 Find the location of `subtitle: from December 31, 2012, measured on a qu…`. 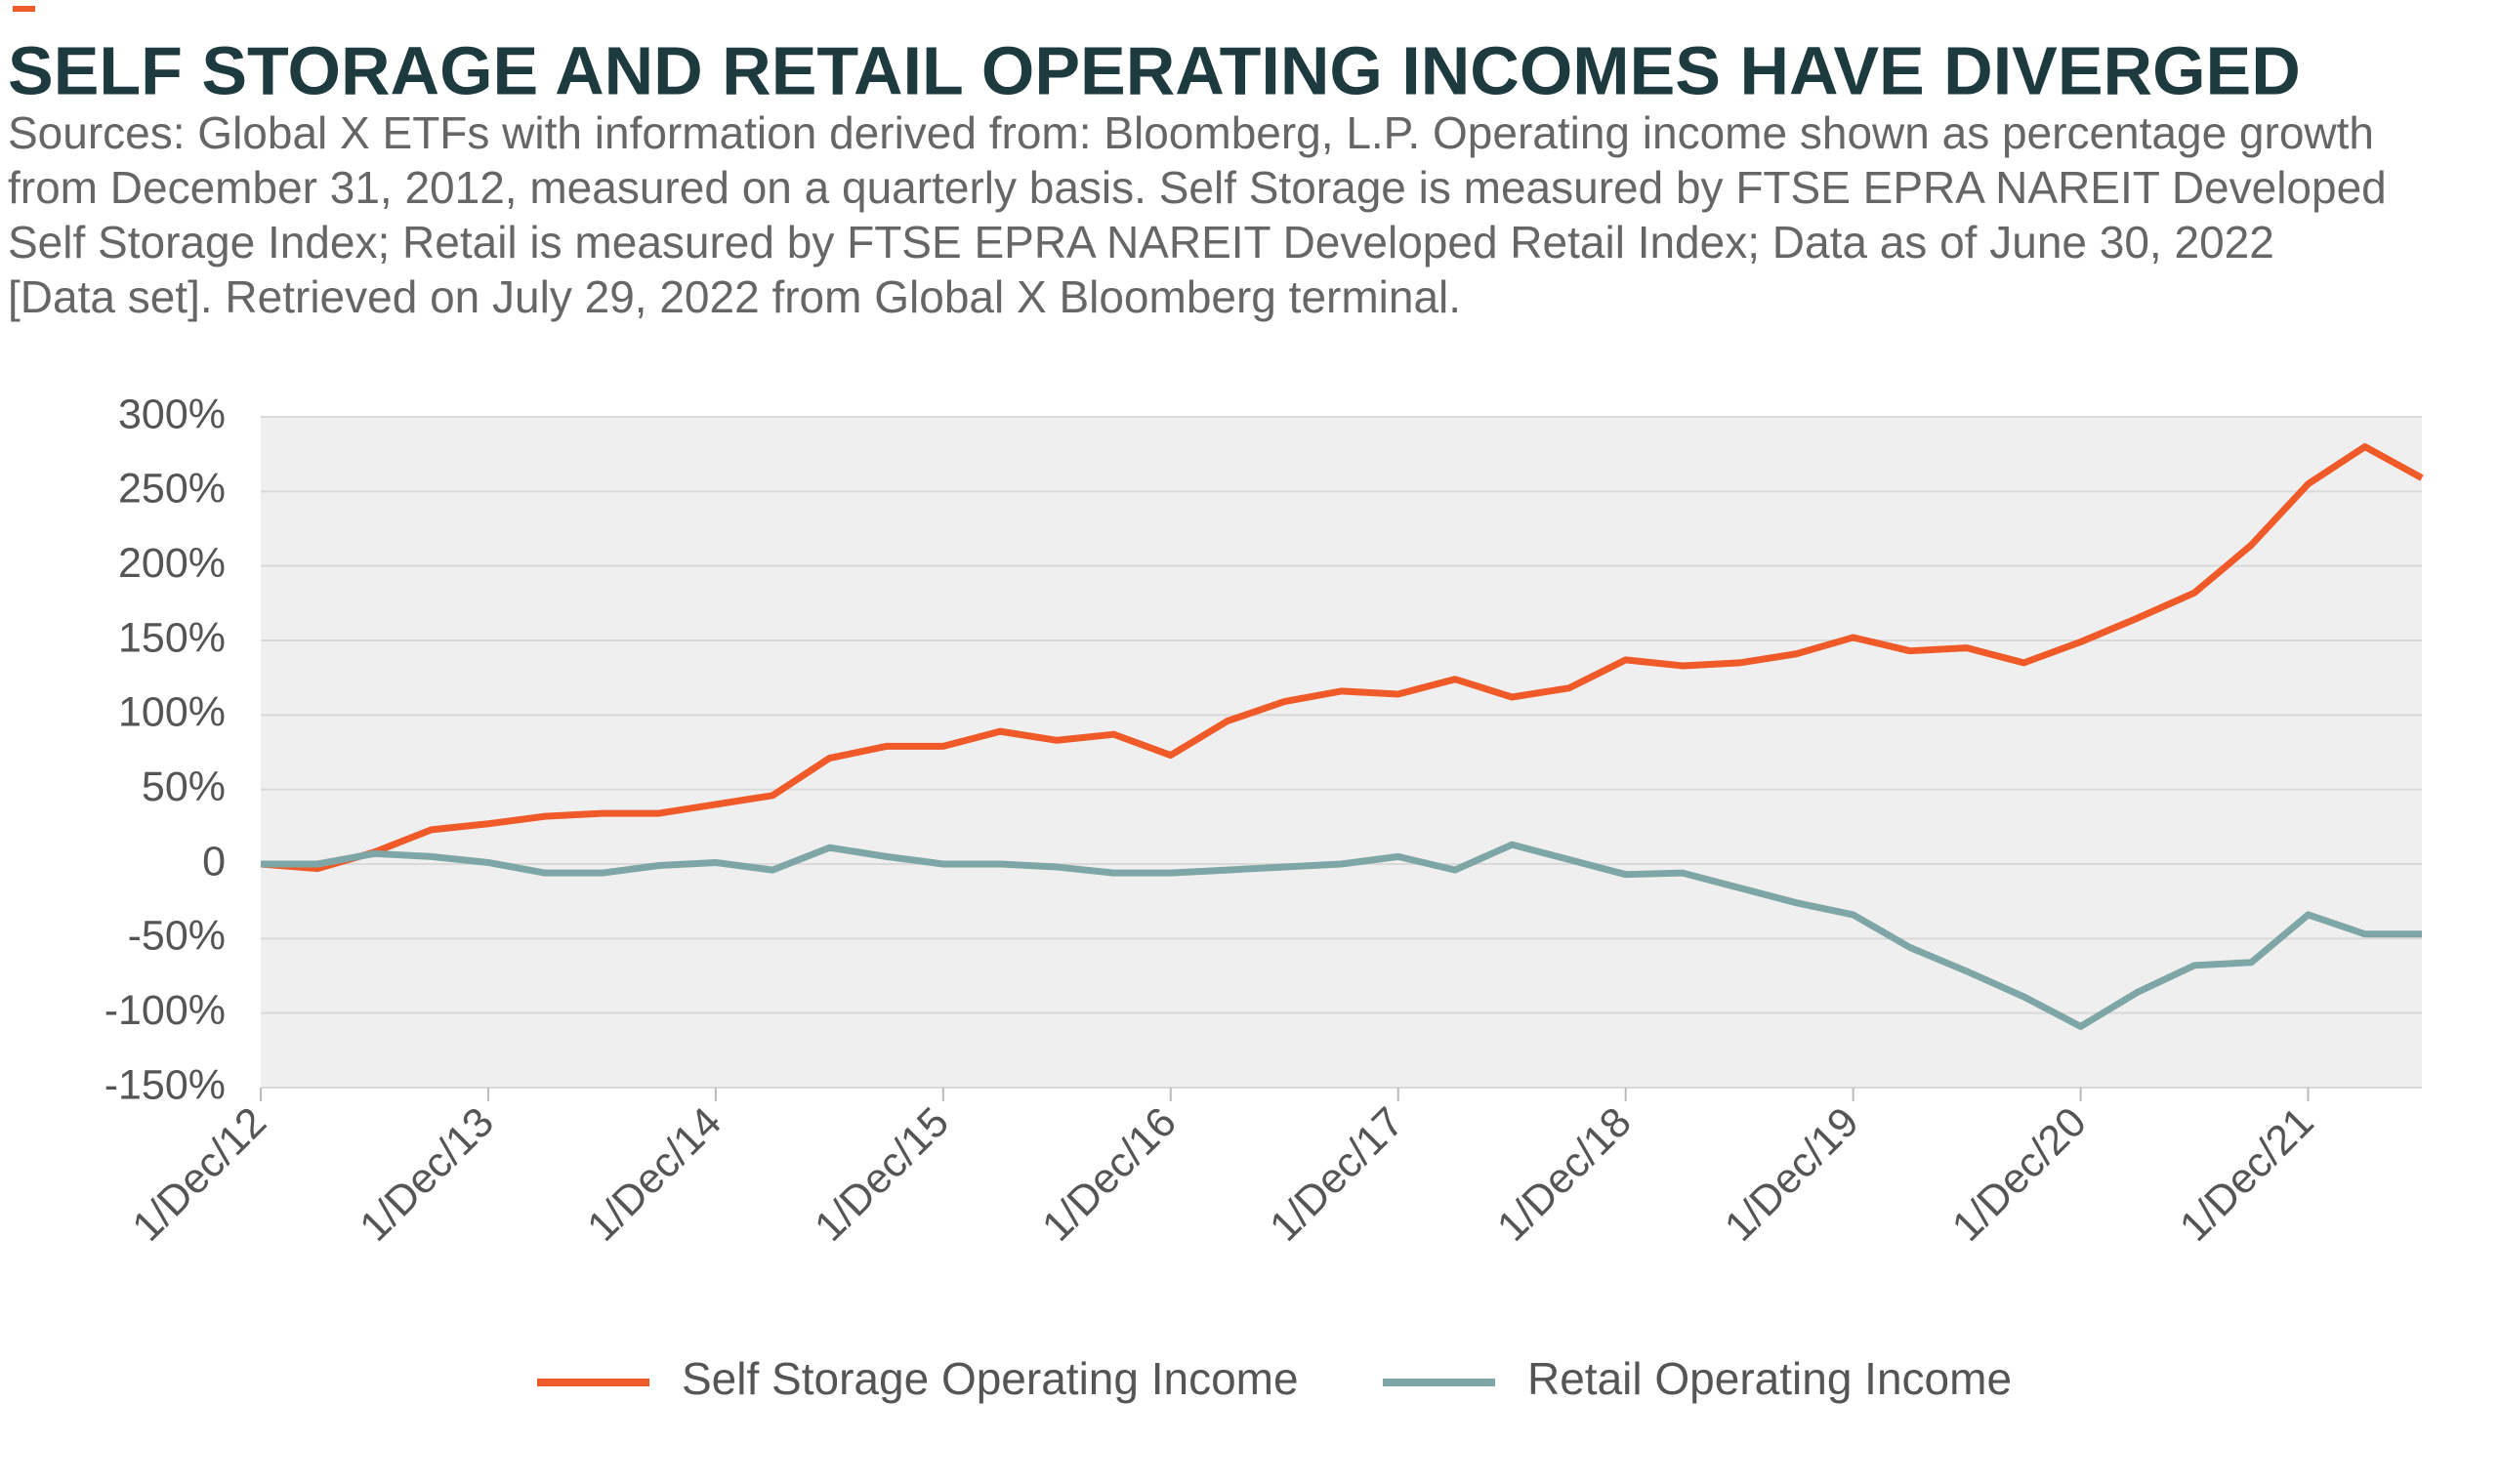

subtitle: from December 31, 2012, measured on a qu… is located at coordinates (1197, 188).